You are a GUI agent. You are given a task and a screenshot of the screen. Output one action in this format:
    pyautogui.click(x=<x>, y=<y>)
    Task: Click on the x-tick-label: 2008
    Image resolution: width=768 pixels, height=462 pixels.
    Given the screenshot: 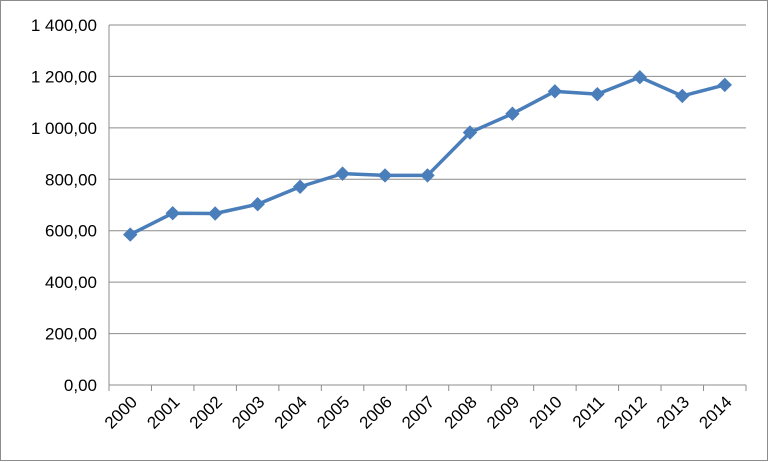 What is the action you would take?
    pyautogui.click(x=461, y=412)
    